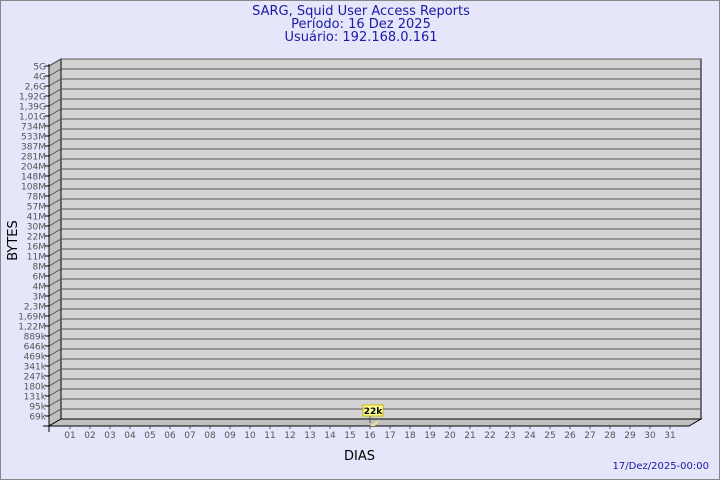 This screenshot has height=480, width=720. I want to click on y-tick-label: 734M, so click(33, 128).